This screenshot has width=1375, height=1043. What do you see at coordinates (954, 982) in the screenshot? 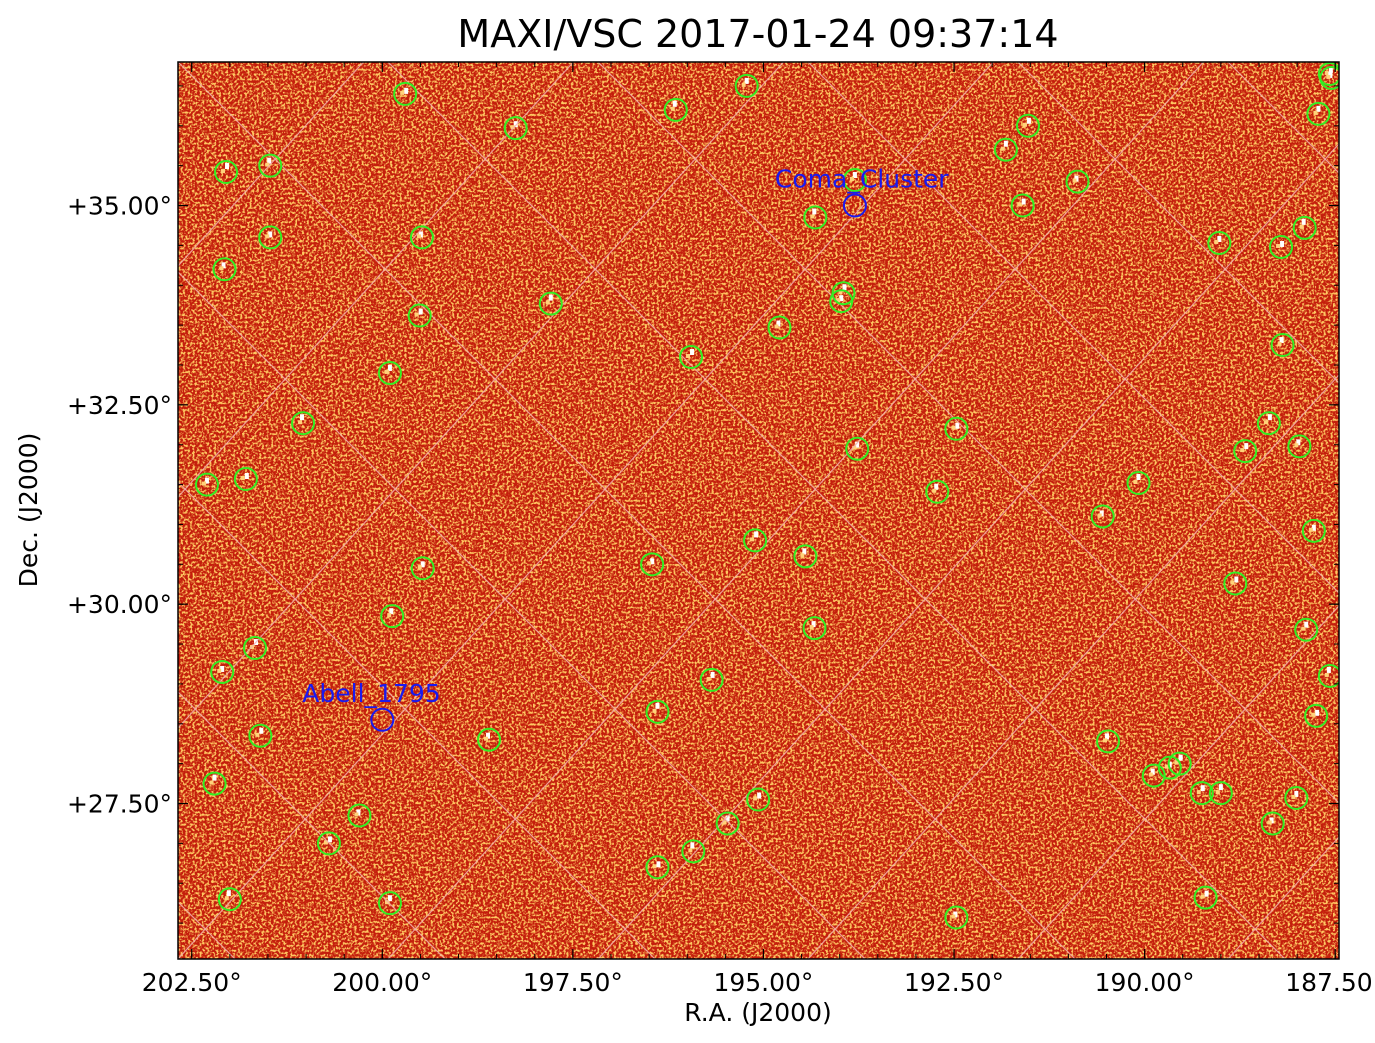
I see `x-tick-label: 192.50°` at bounding box center [954, 982].